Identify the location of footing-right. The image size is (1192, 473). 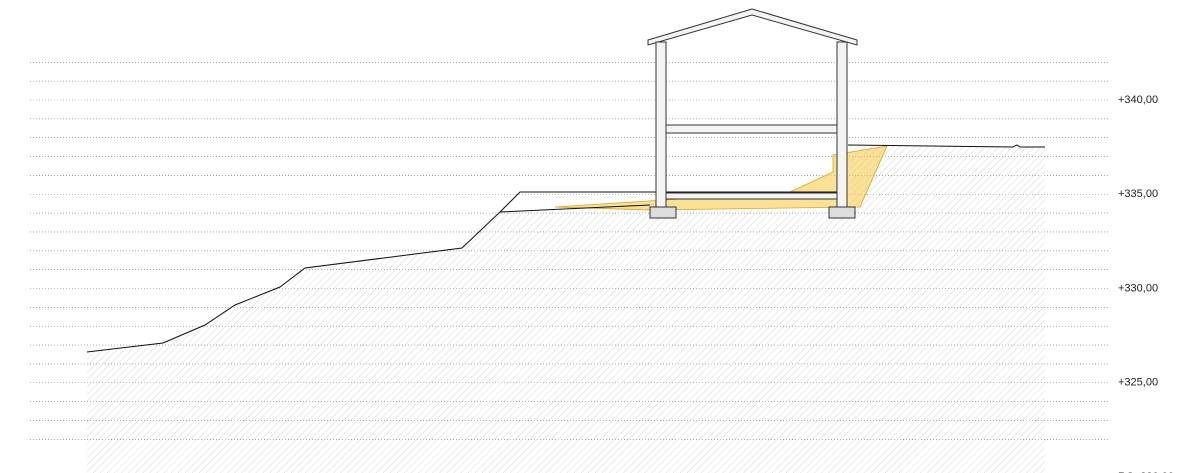
(842, 212).